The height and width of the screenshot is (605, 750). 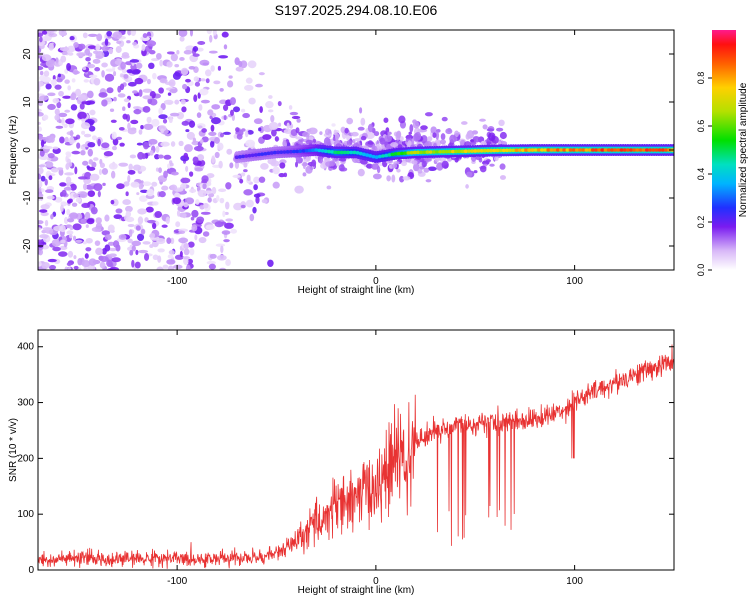 What do you see at coordinates (27, 197) in the screenshot?
I see `y-tick-label: -10` at bounding box center [27, 197].